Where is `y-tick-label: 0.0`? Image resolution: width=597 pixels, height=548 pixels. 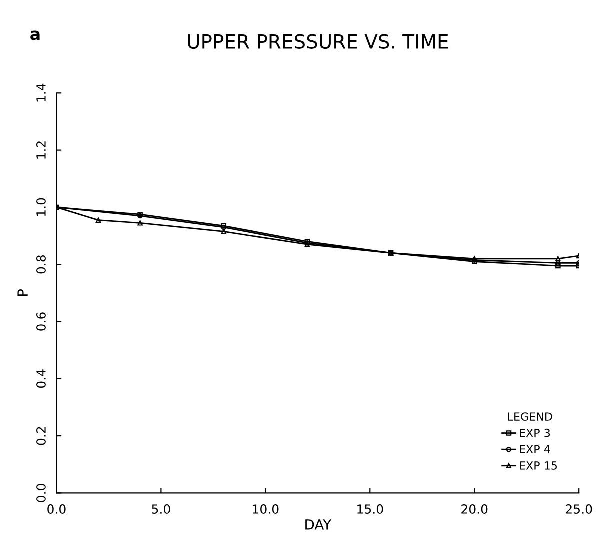 y-tick-label: 0.0 is located at coordinates (41, 493).